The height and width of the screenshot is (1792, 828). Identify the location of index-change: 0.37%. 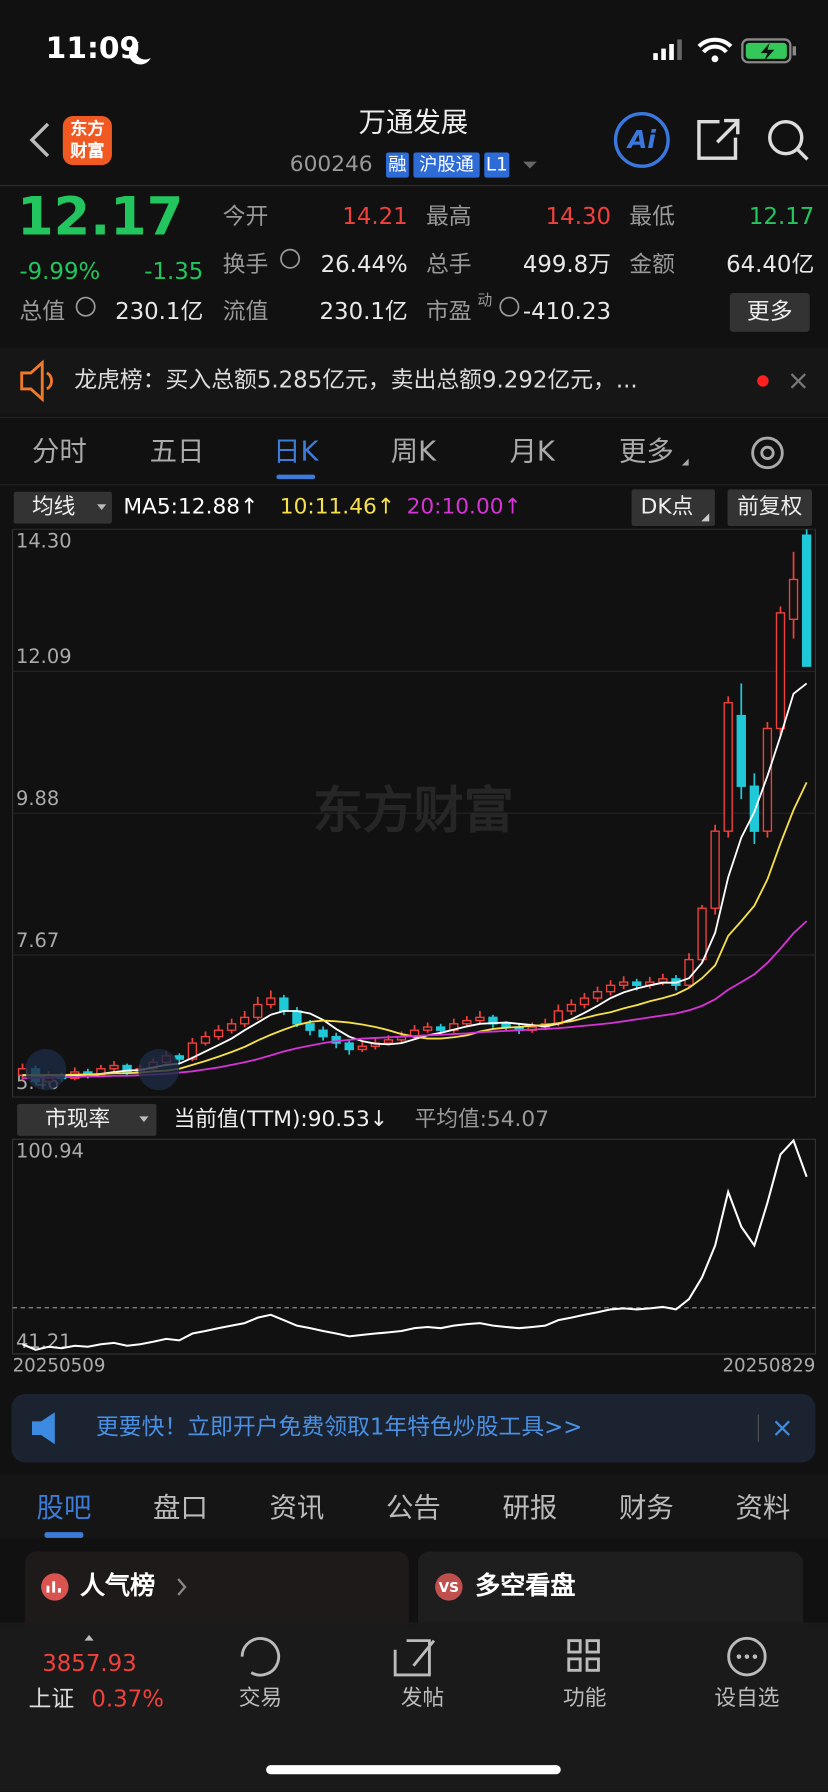
(127, 1700).